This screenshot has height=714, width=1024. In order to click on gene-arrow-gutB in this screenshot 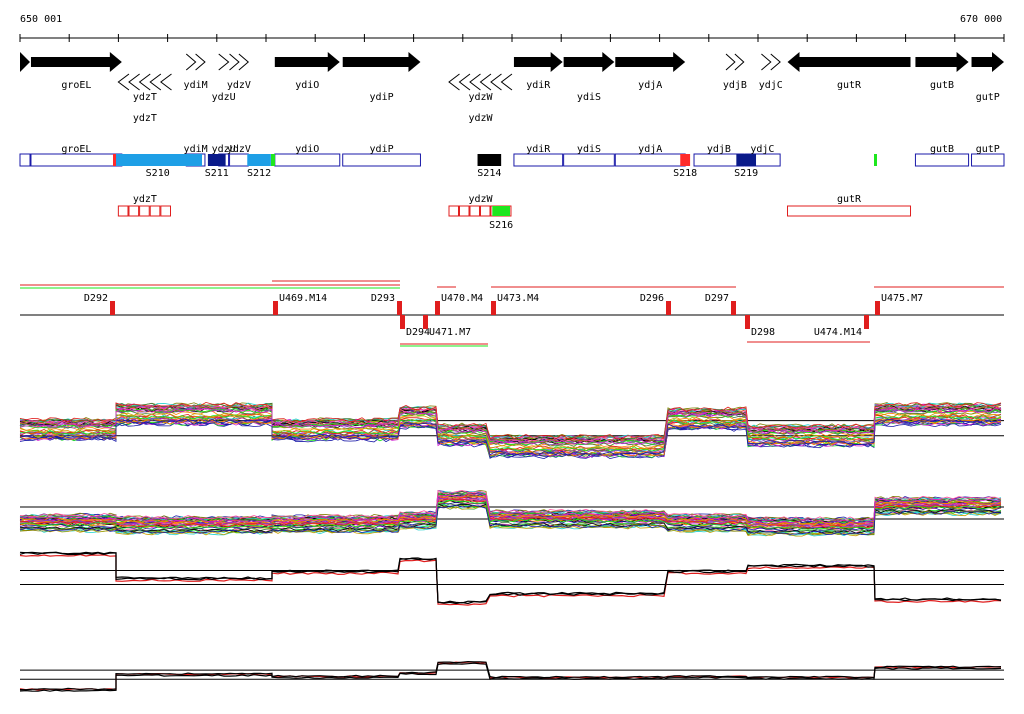, I will do `click(942, 62)`.